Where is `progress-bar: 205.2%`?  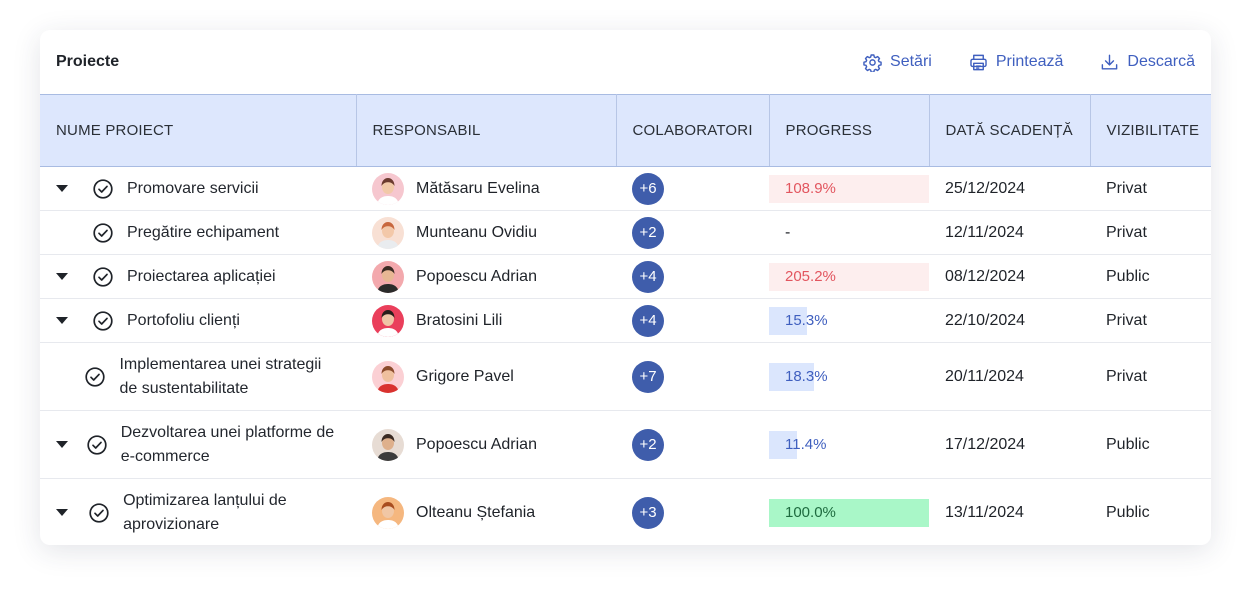
progress-bar: 205.2% is located at coordinates (849, 276).